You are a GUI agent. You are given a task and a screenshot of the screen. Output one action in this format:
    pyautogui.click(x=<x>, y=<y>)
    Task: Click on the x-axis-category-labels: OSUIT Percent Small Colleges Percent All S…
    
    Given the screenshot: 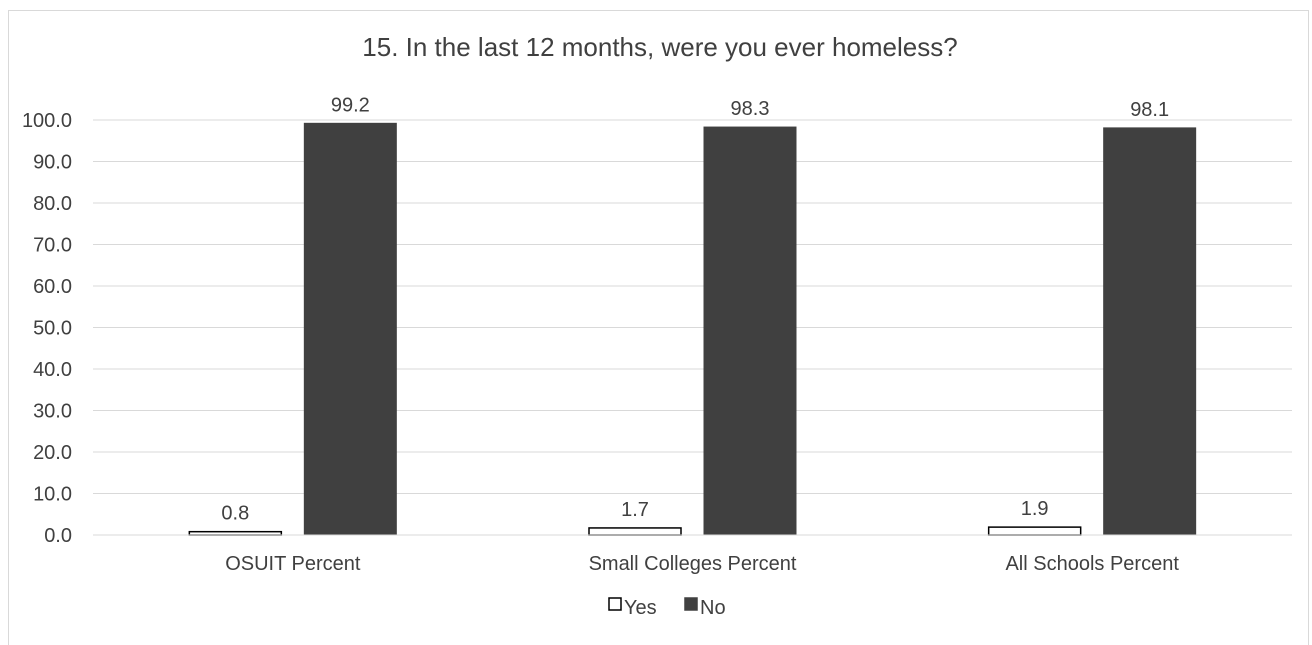 What is the action you would take?
    pyautogui.click(x=702, y=564)
    